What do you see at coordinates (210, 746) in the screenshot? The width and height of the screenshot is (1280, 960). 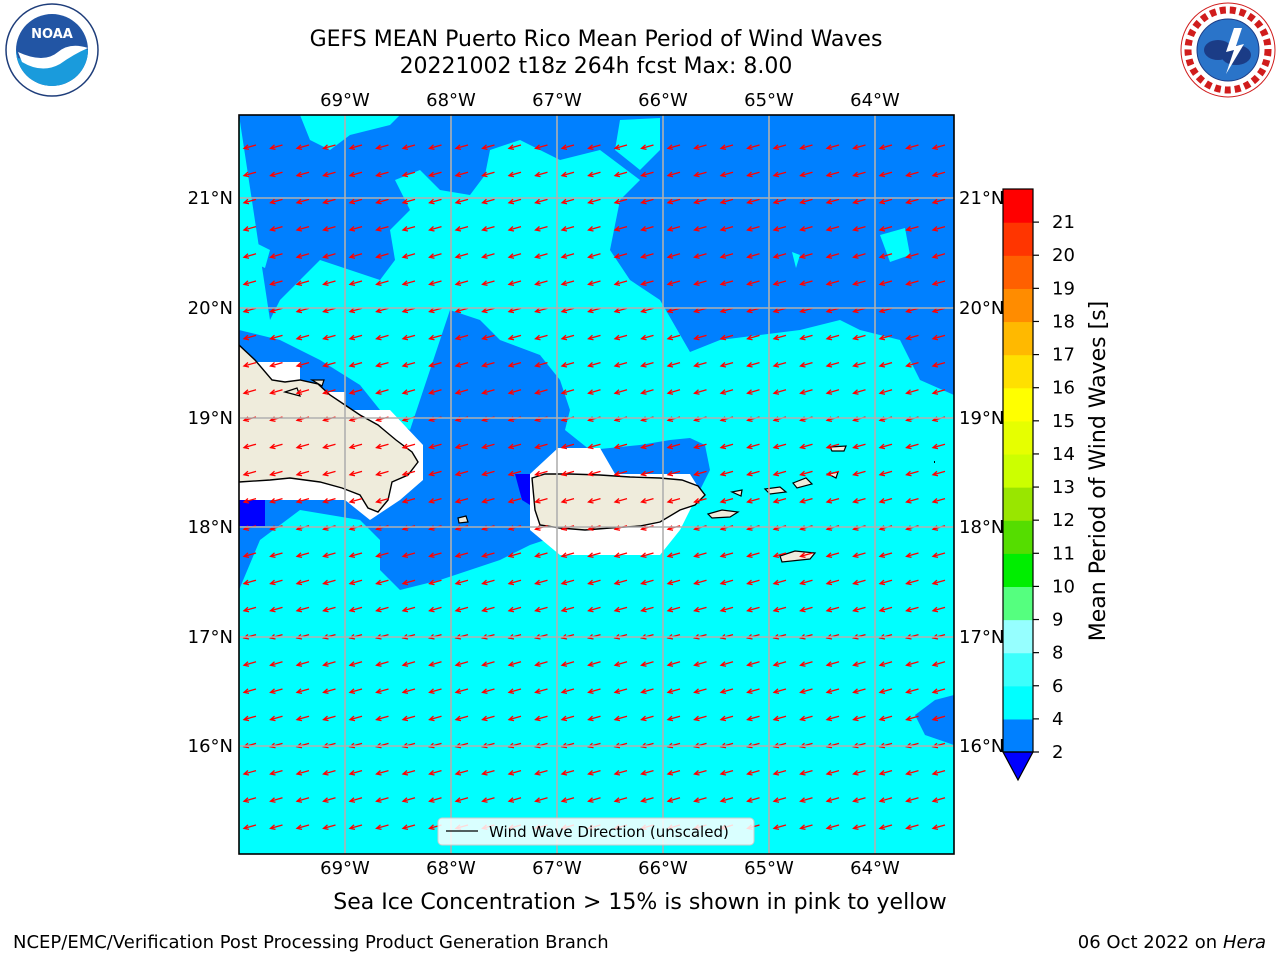 I see `lat-label: 16°N` at bounding box center [210, 746].